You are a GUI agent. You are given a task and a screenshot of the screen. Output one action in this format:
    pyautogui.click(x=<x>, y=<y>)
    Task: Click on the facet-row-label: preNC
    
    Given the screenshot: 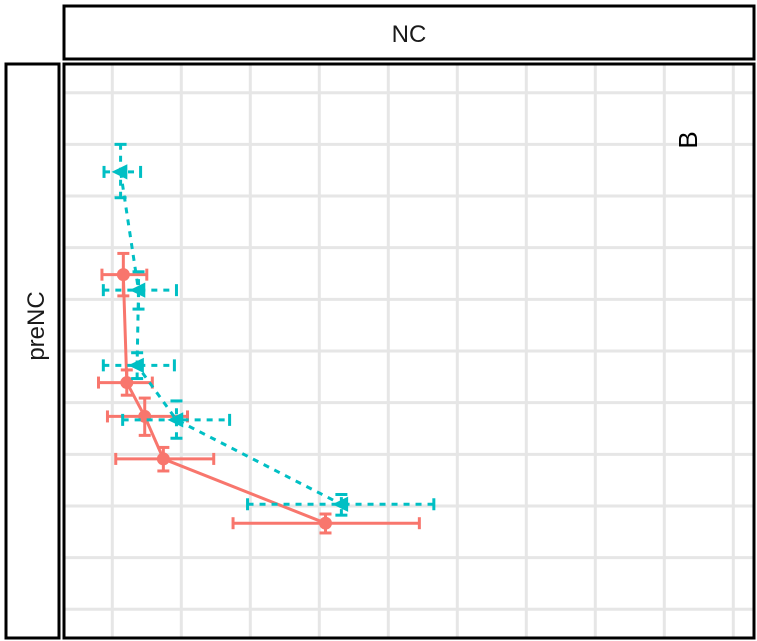 What is the action you would take?
    pyautogui.click(x=36, y=325)
    